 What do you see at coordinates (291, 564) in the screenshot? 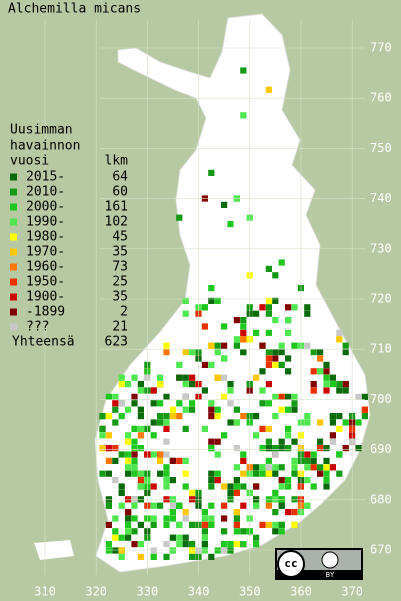
I see `cc-circle` at bounding box center [291, 564].